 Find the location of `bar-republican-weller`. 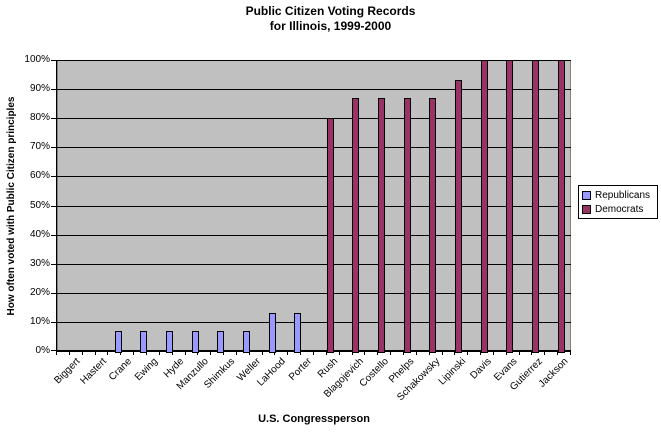

bar-republican-weller is located at coordinates (246, 342).